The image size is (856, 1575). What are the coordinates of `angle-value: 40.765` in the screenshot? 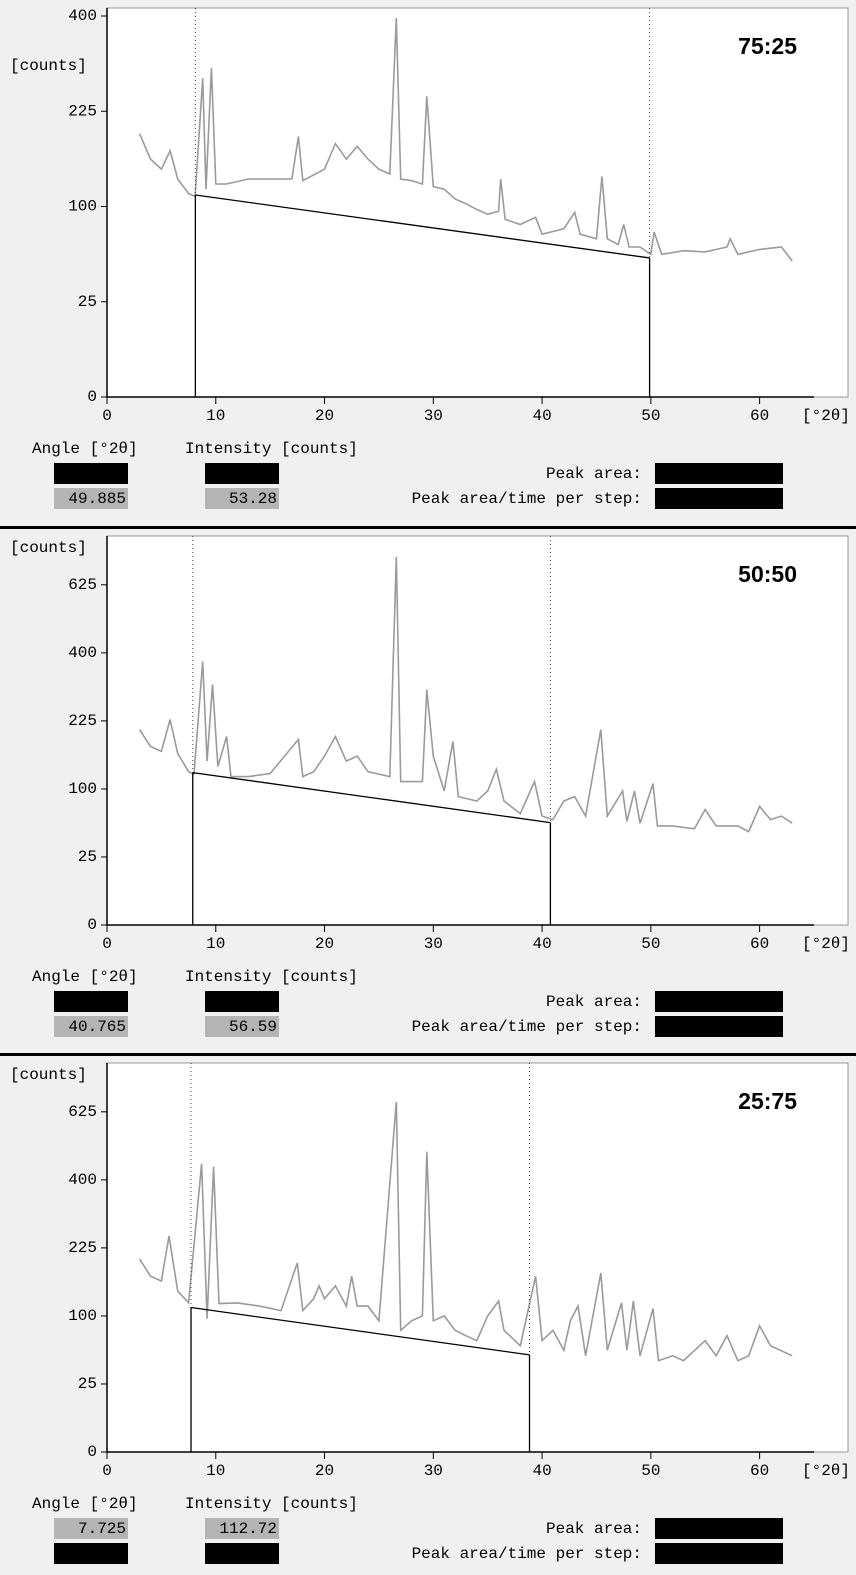 It's located at (97, 1027).